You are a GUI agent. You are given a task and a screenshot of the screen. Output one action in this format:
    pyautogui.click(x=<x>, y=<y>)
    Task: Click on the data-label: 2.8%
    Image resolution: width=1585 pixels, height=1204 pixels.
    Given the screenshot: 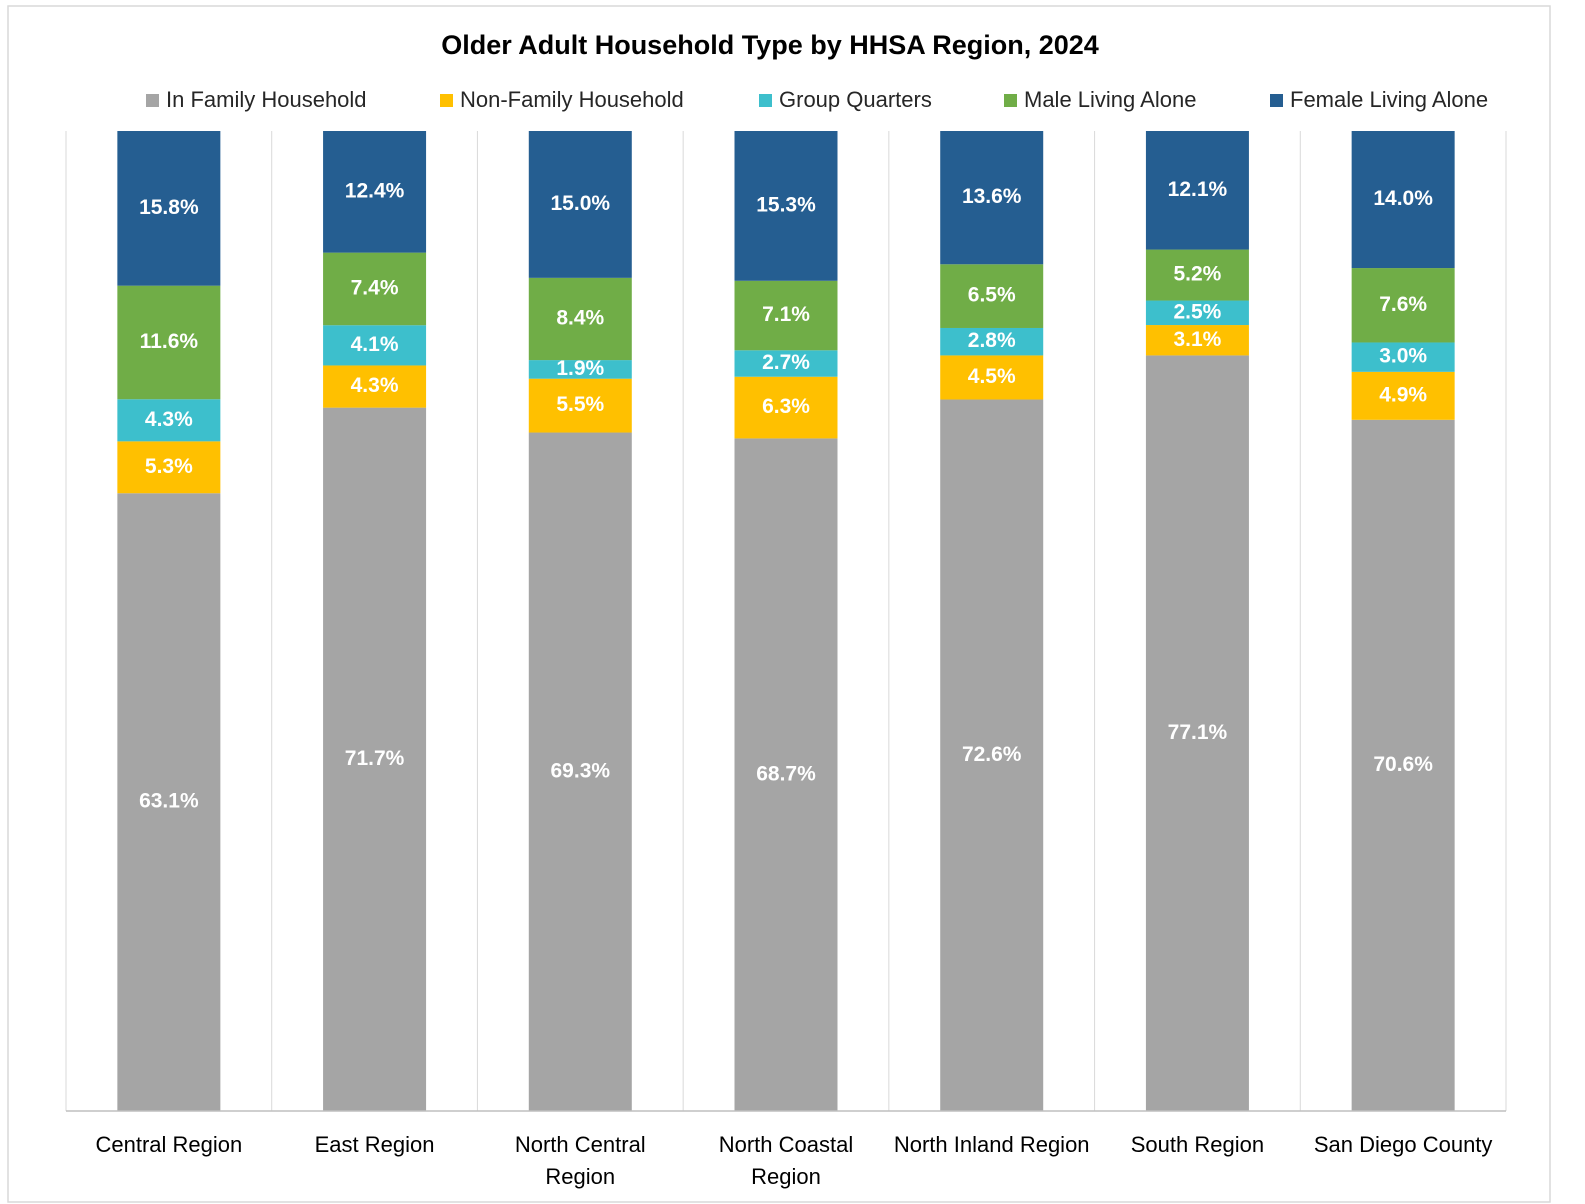 What is the action you would take?
    pyautogui.click(x=992, y=340)
    